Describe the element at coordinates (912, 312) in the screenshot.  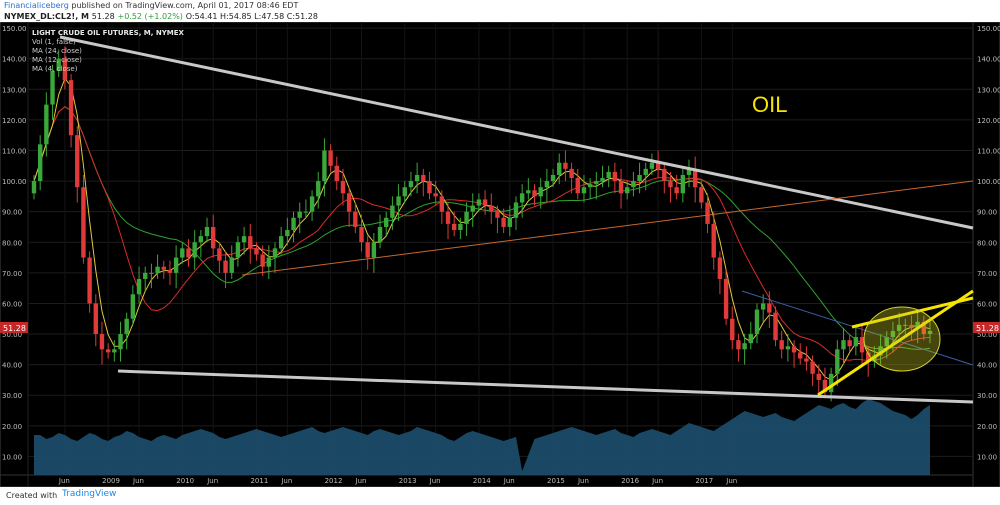
I see `trendline-yellow-resistance` at that location.